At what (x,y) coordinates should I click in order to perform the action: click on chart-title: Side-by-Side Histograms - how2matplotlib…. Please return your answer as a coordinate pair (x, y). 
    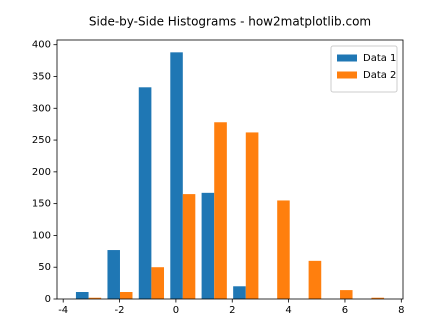
    Looking at the image, I should click on (230, 22).